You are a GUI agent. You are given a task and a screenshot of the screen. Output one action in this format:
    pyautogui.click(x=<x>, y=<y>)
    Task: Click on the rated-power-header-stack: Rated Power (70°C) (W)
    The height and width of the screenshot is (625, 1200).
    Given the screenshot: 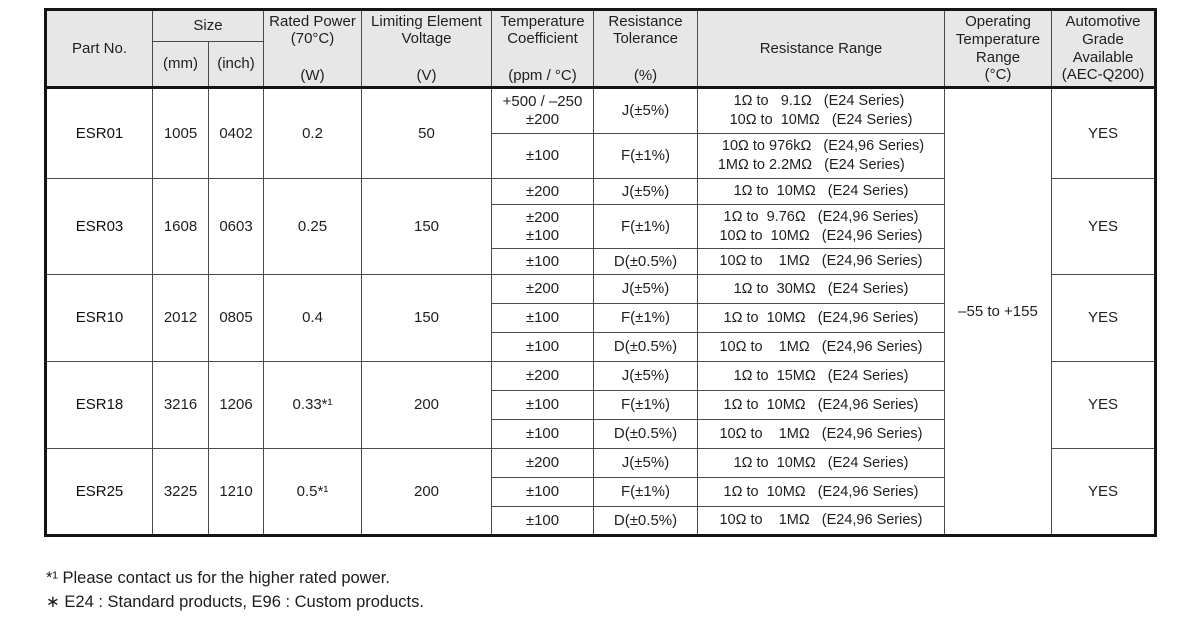 What is the action you would take?
    pyautogui.click(x=312, y=49)
    